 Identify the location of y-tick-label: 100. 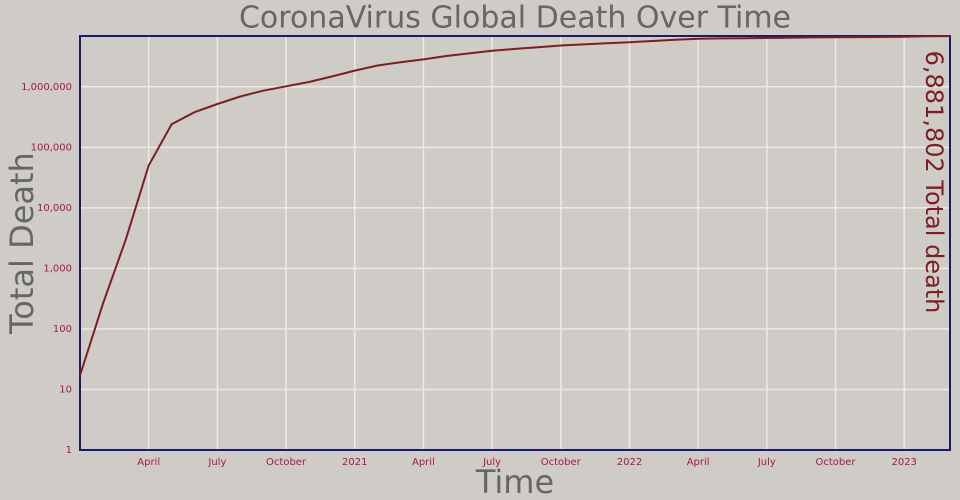
(62, 329).